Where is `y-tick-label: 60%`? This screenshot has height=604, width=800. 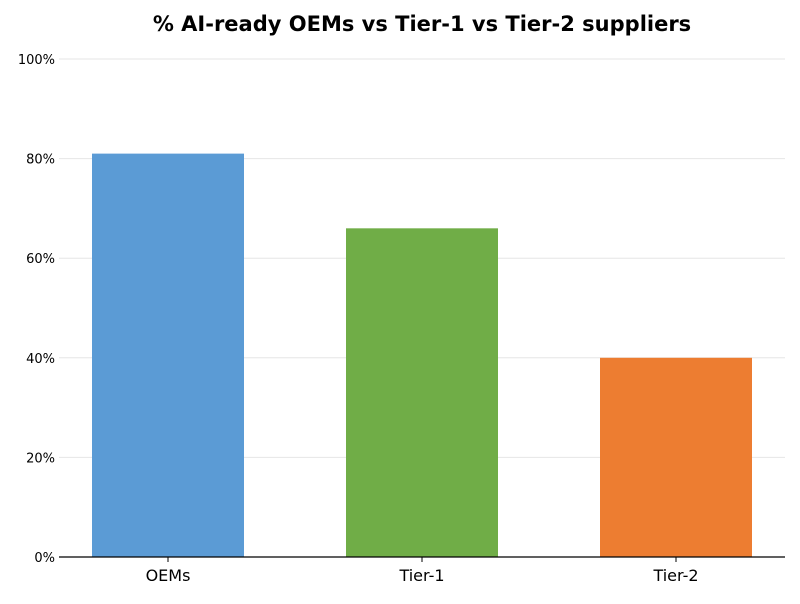
y-tick-label: 60% is located at coordinates (40, 259).